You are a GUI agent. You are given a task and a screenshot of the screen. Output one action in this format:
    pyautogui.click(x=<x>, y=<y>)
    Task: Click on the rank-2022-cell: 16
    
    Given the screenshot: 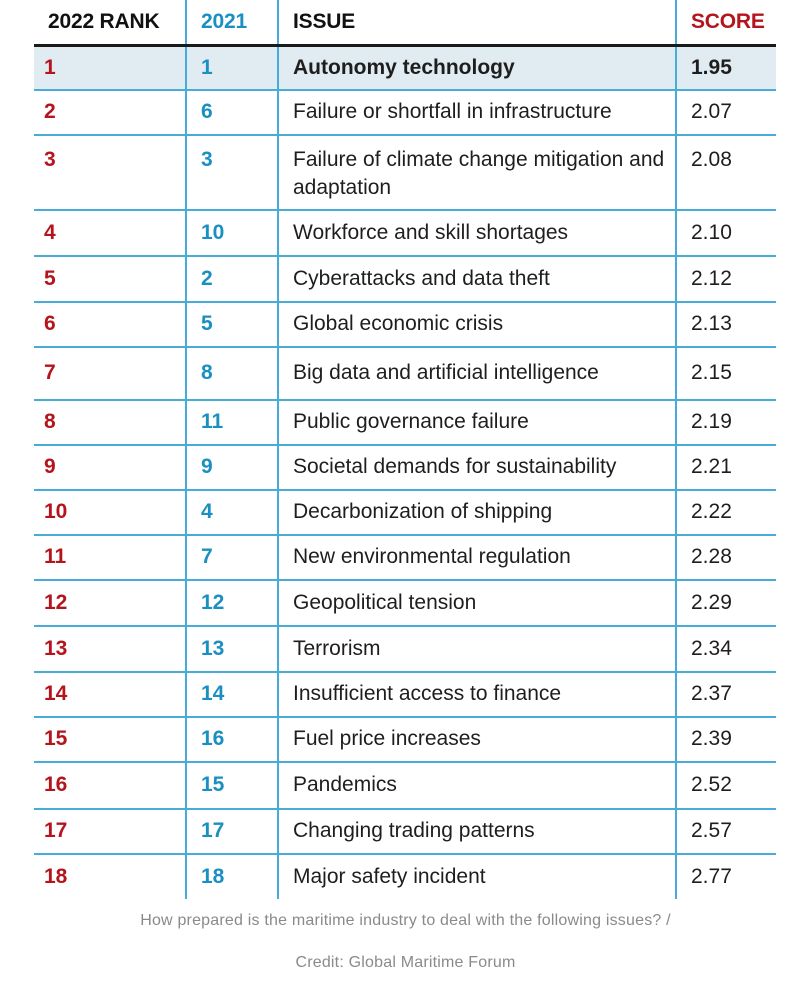 What is the action you would take?
    pyautogui.click(x=110, y=785)
    